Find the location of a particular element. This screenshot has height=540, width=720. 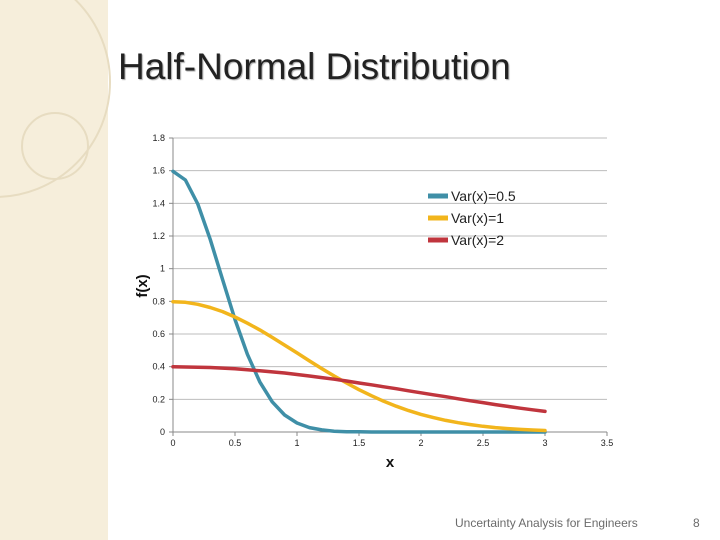

x-tick-label: 3 is located at coordinates (544, 443).